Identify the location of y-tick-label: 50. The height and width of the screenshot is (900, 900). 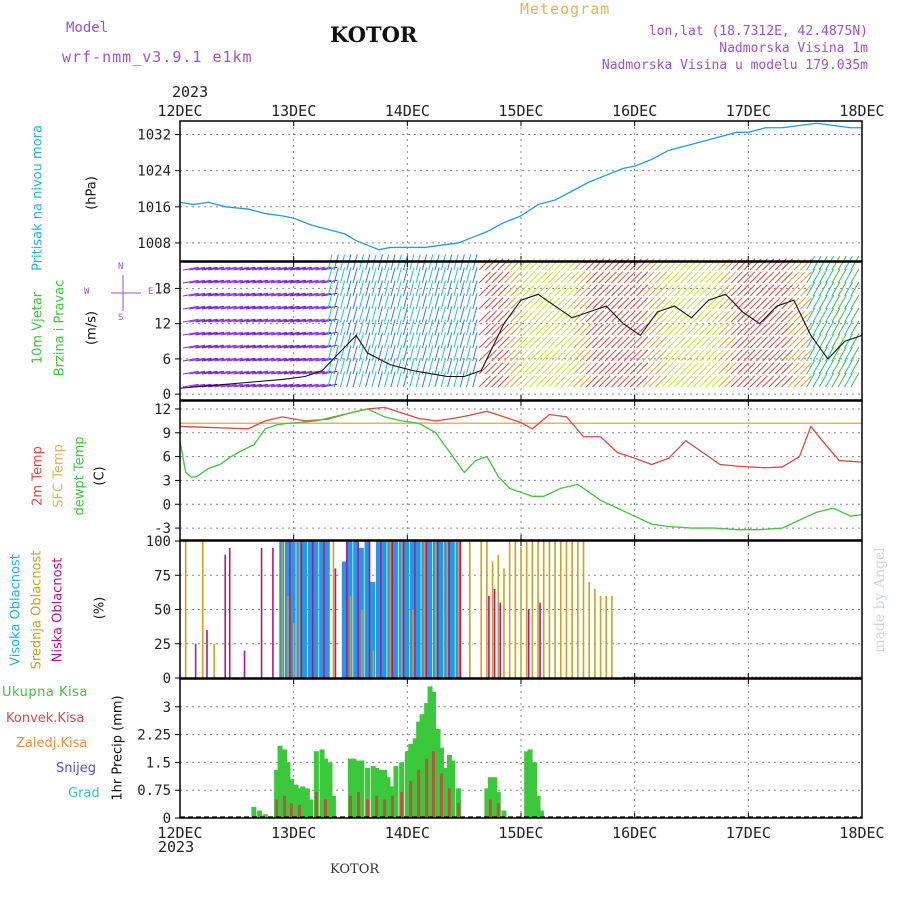
(162, 611).